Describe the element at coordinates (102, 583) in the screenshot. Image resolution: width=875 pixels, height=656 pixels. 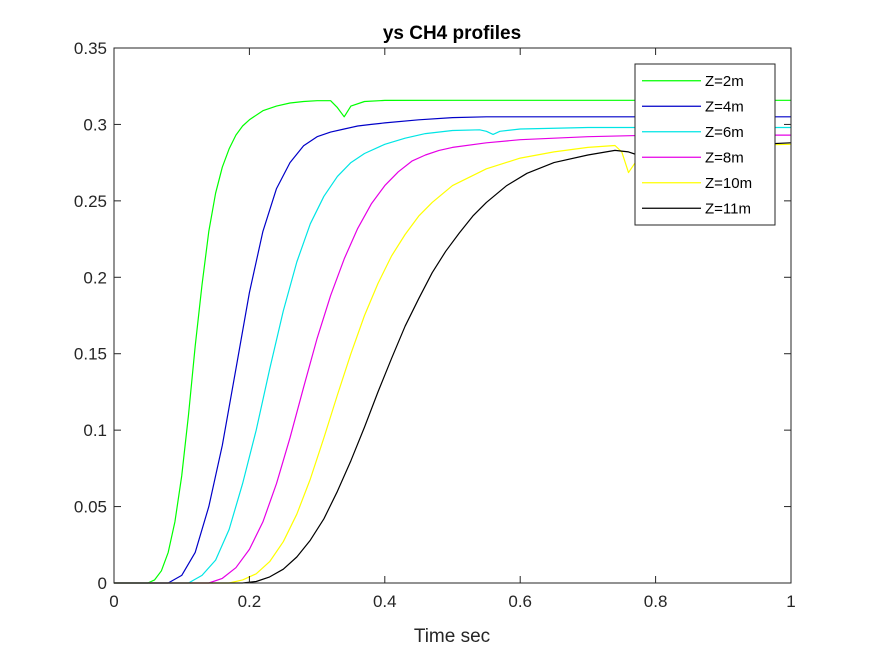
I see `y-tick-label: 0` at that location.